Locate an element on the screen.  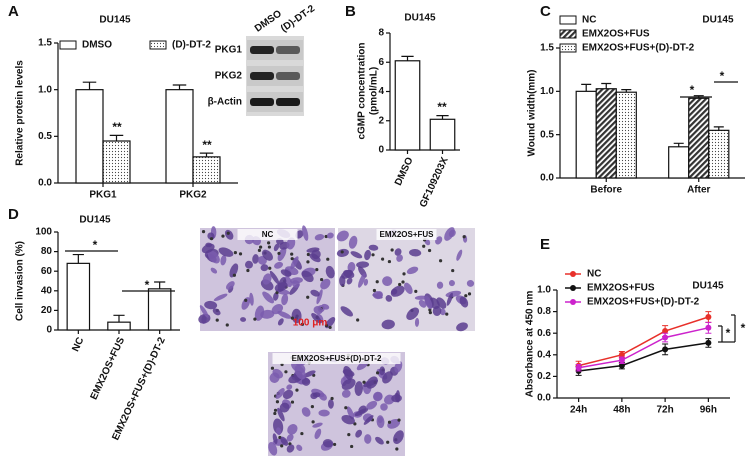
y-tick-label: 0 is located at coordinates (381, 150).